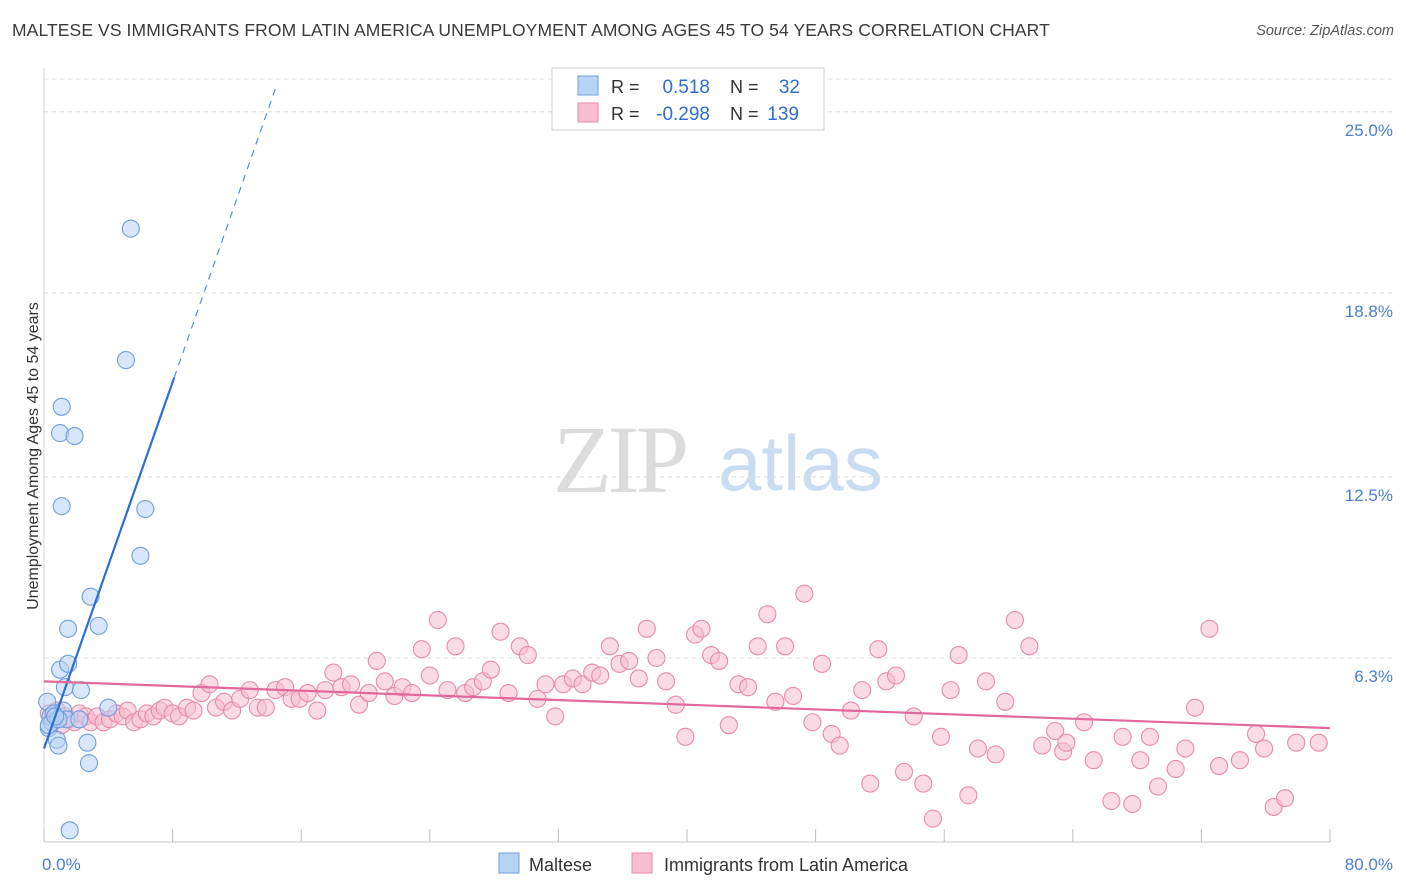  Describe the element at coordinates (744, 87) in the screenshot. I see `legend-n-label-maltese: N =` at that location.